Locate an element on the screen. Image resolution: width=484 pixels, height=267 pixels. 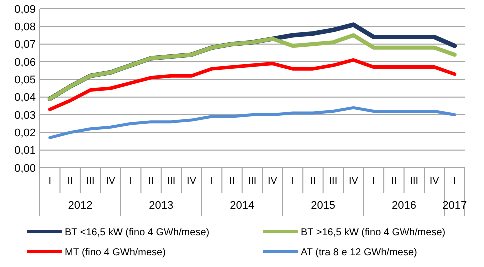
y-tick-label: 0,08 is located at coordinates (25, 28).